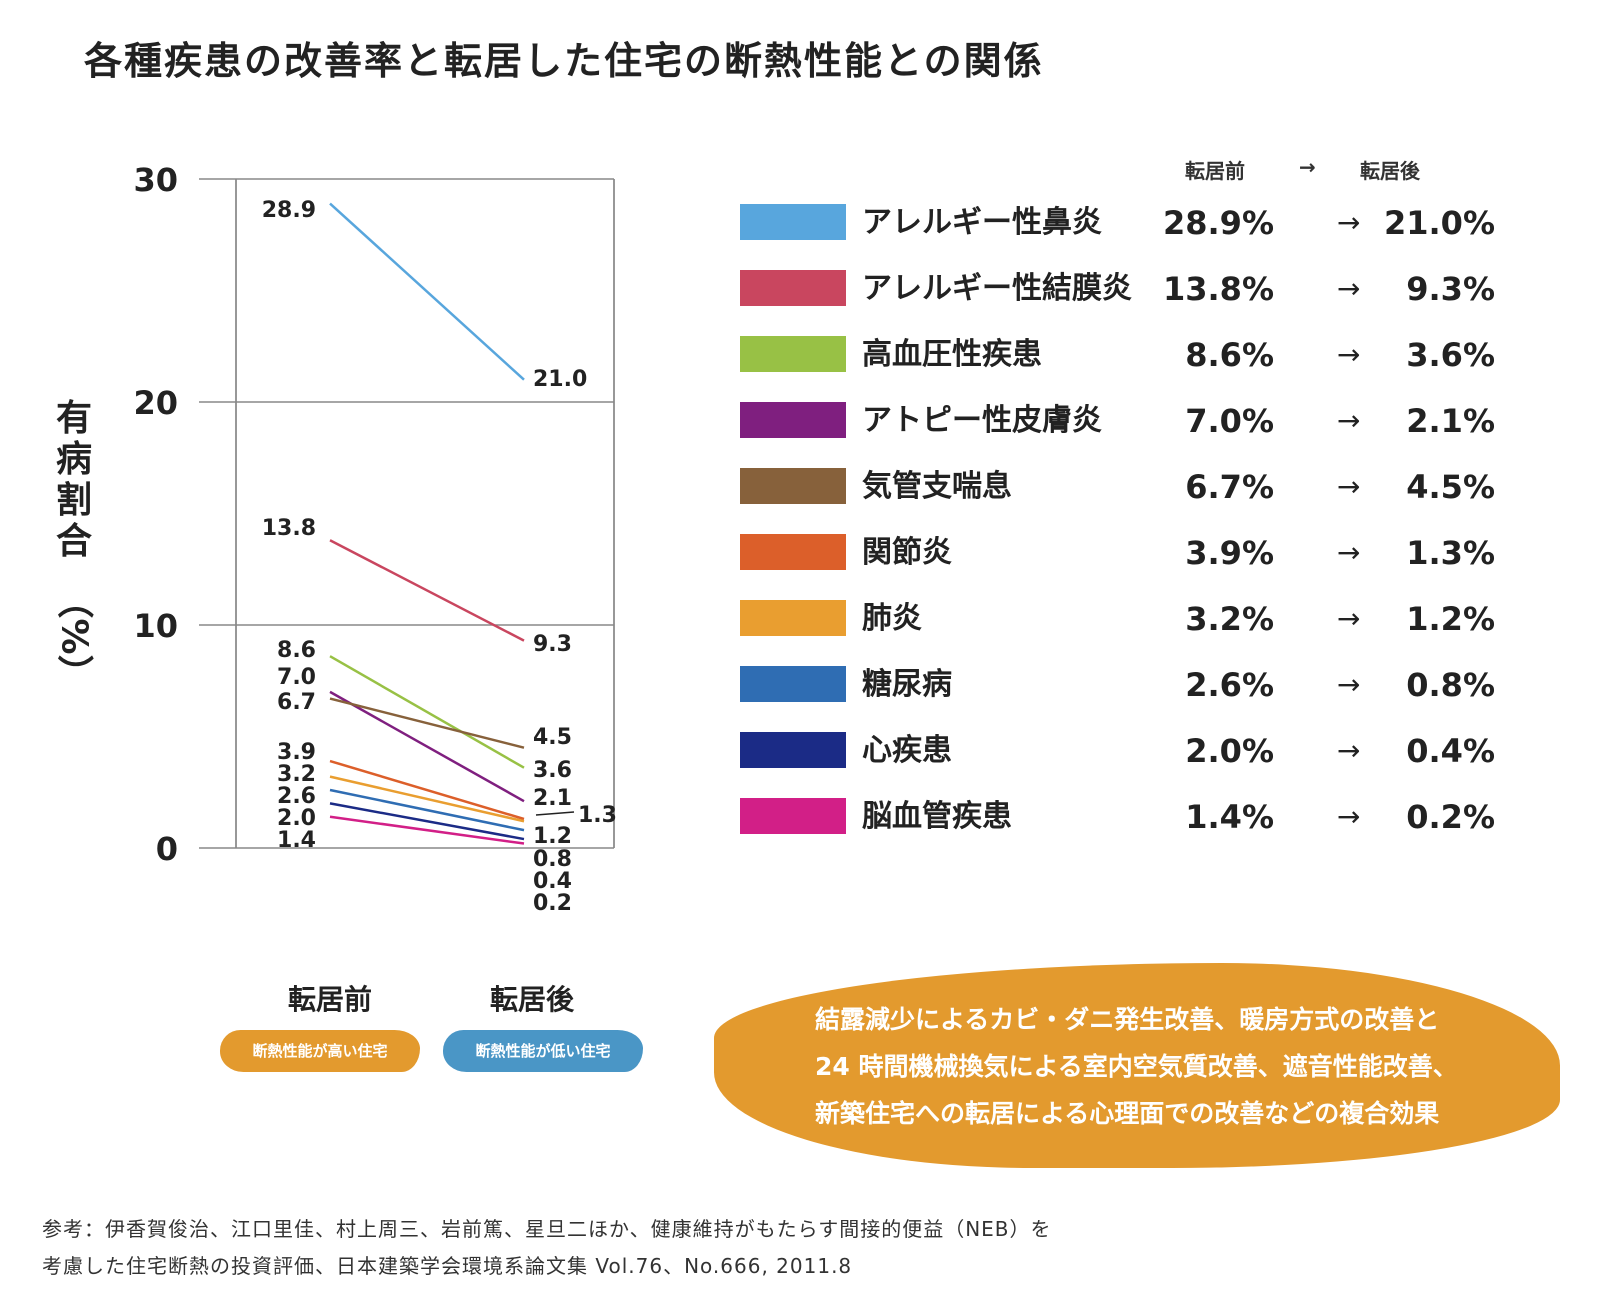  I want to click on legend-row: 高血圧性疾患 8.6% → 3.6%, so click(1130, 356).